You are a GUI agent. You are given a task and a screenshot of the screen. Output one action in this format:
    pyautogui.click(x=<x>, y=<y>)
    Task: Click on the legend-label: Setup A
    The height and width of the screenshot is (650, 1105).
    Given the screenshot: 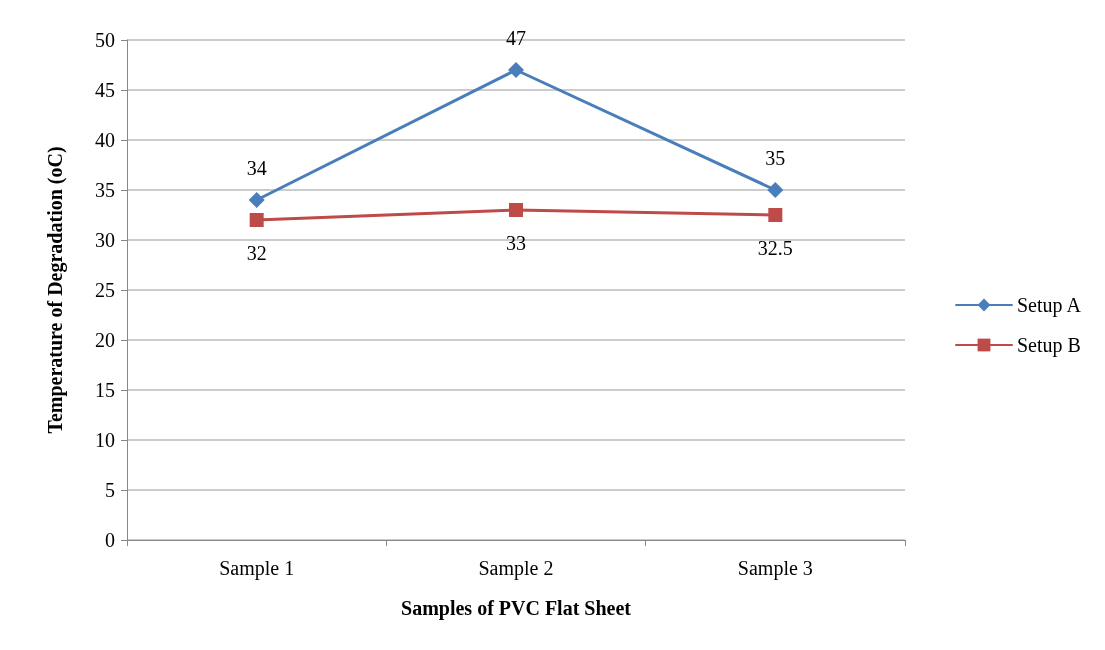 What is the action you would take?
    pyautogui.click(x=1049, y=305)
    